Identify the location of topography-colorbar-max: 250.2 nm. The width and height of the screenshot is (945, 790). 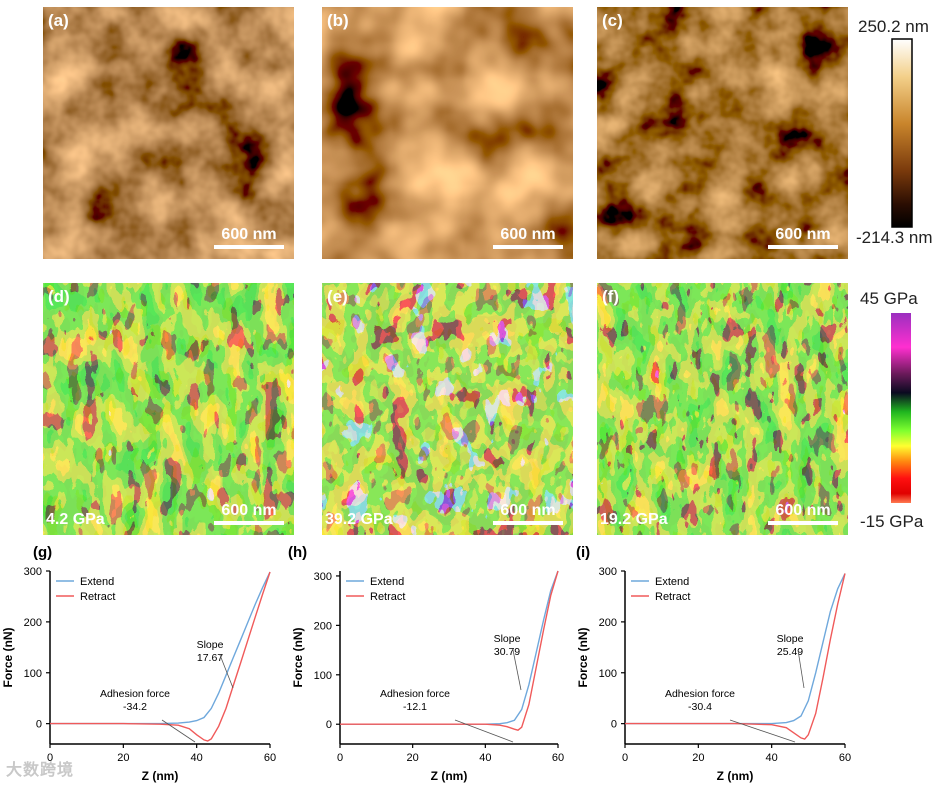
(893, 26).